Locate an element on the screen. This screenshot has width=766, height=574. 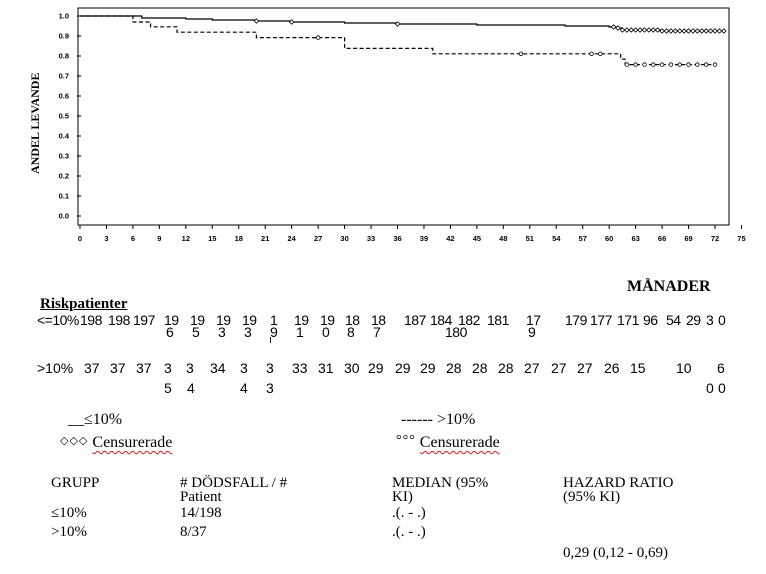
risk-count: 184 is located at coordinates (441, 320).